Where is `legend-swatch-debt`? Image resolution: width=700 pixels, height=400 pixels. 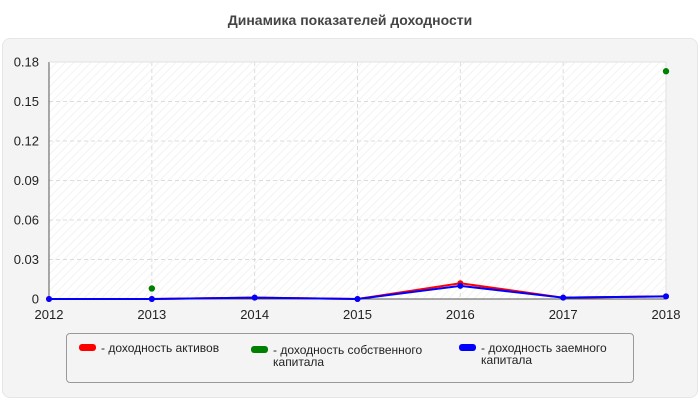
legend-swatch-debt is located at coordinates (467, 347).